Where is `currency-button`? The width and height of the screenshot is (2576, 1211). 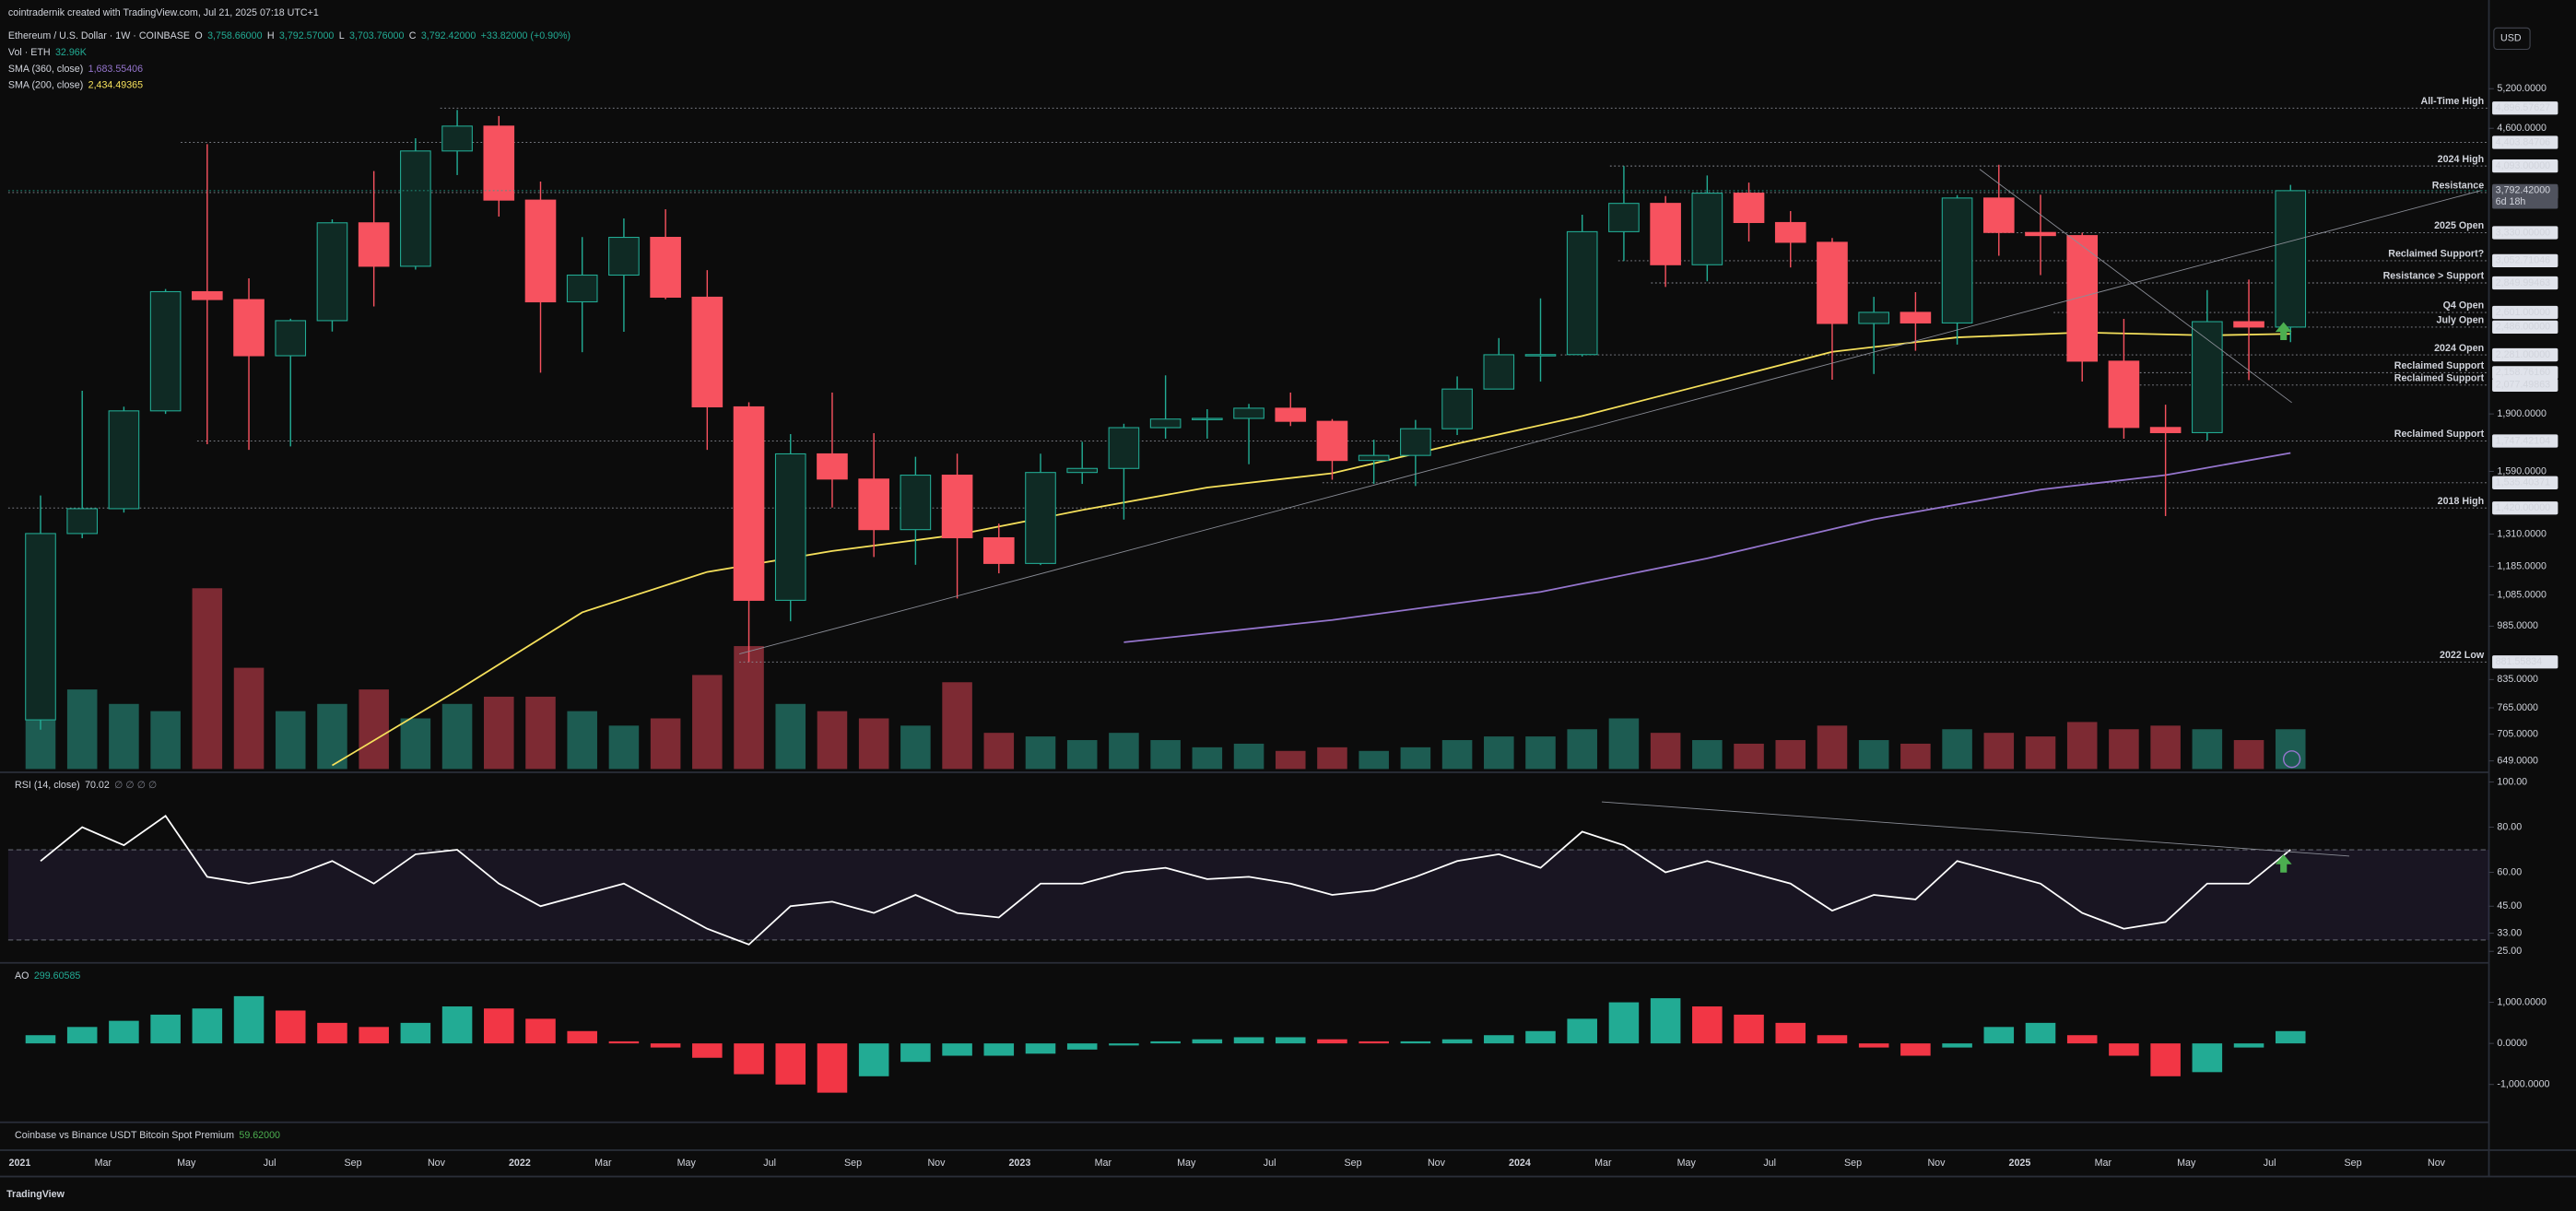
currency-button is located at coordinates (2512, 39).